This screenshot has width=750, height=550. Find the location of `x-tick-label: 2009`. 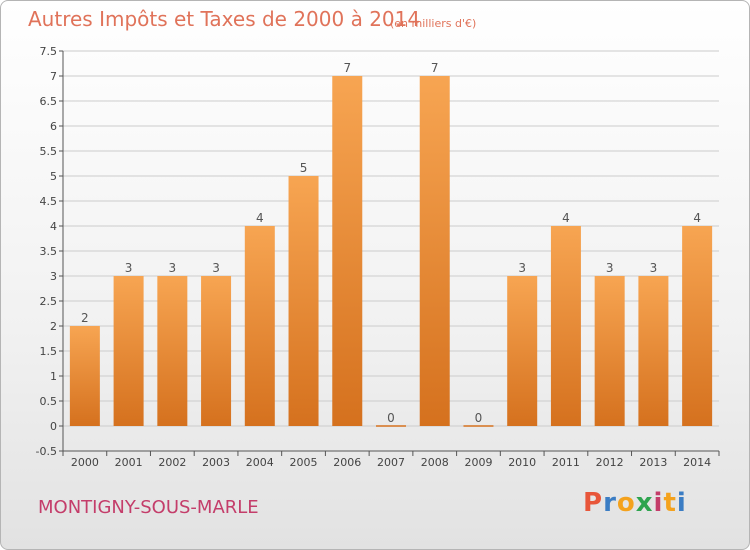

x-tick-label: 2009 is located at coordinates (478, 462).